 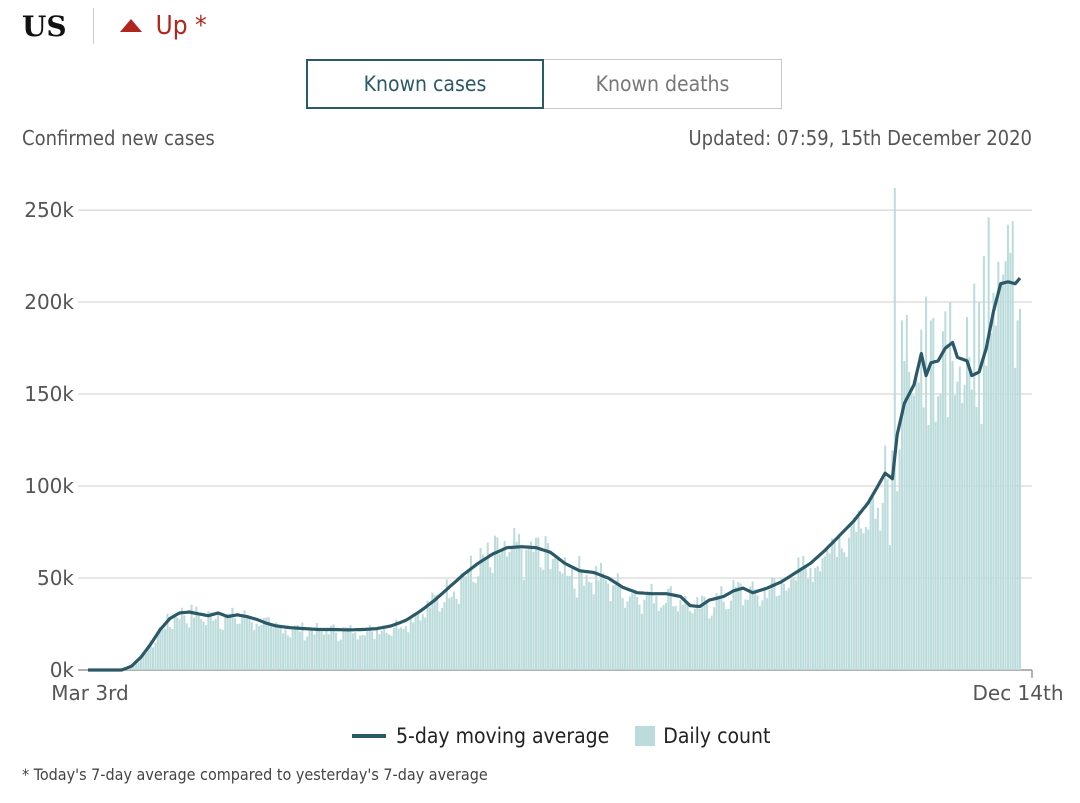 What do you see at coordinates (130, 25) in the screenshot?
I see `triangle-up-icon` at bounding box center [130, 25].